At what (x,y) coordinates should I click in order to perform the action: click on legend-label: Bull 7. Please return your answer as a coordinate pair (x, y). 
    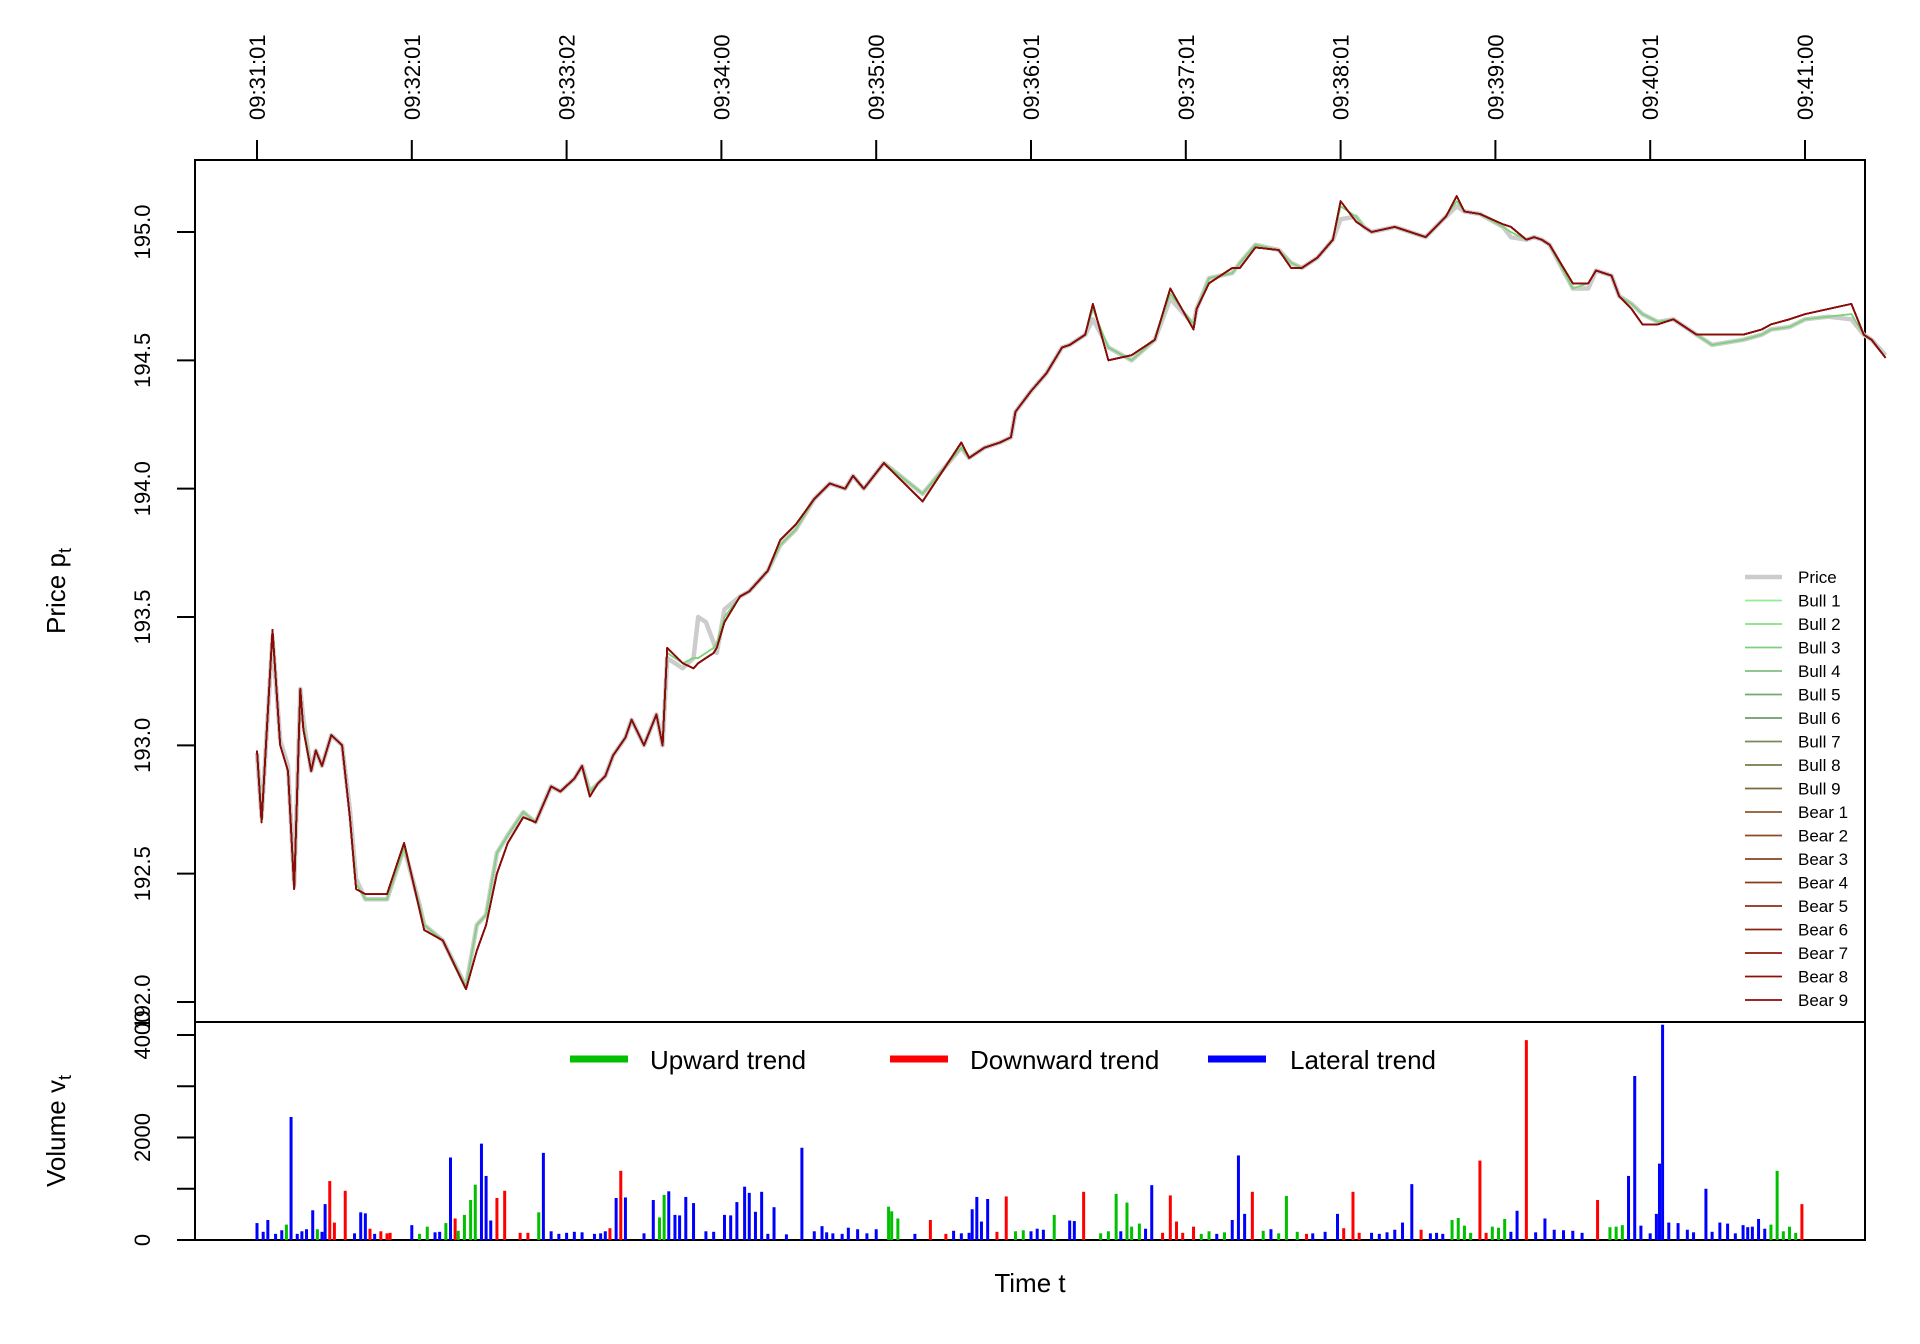
    Looking at the image, I should click on (1819, 742).